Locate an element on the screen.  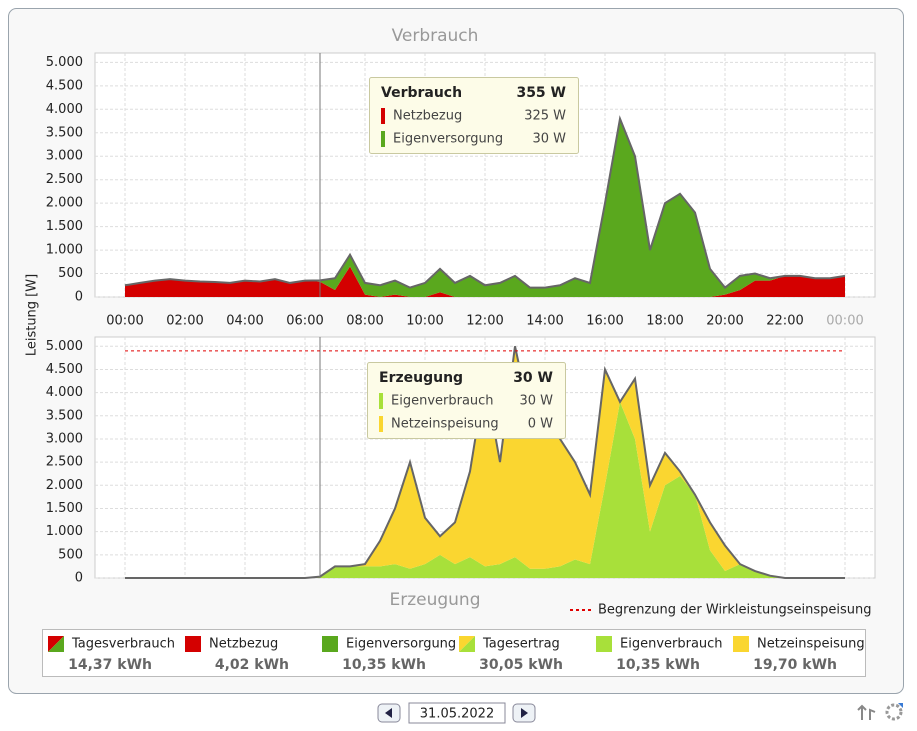
summary-label: Netzeinspeisung is located at coordinates (811, 644).